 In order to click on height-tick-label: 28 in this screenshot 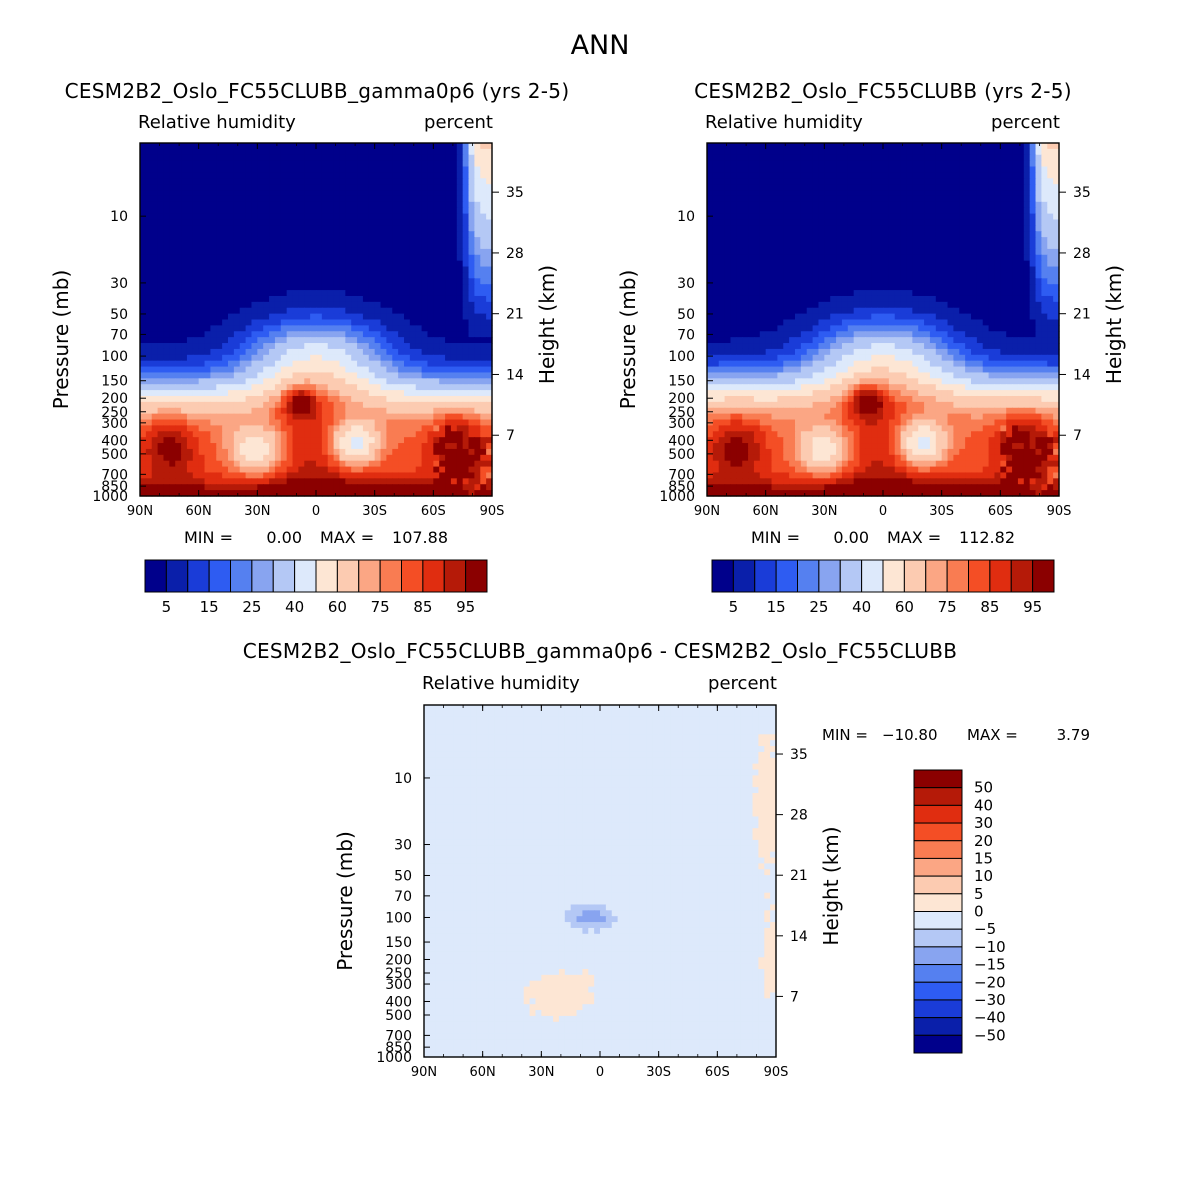, I will do `click(515, 254)`.